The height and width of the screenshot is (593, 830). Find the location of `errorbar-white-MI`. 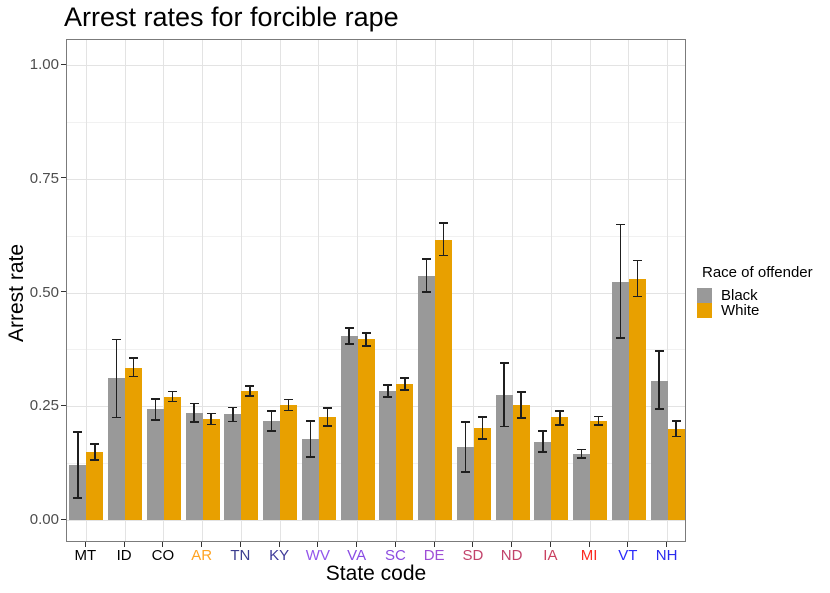

errorbar-white-MI is located at coordinates (598, 420).